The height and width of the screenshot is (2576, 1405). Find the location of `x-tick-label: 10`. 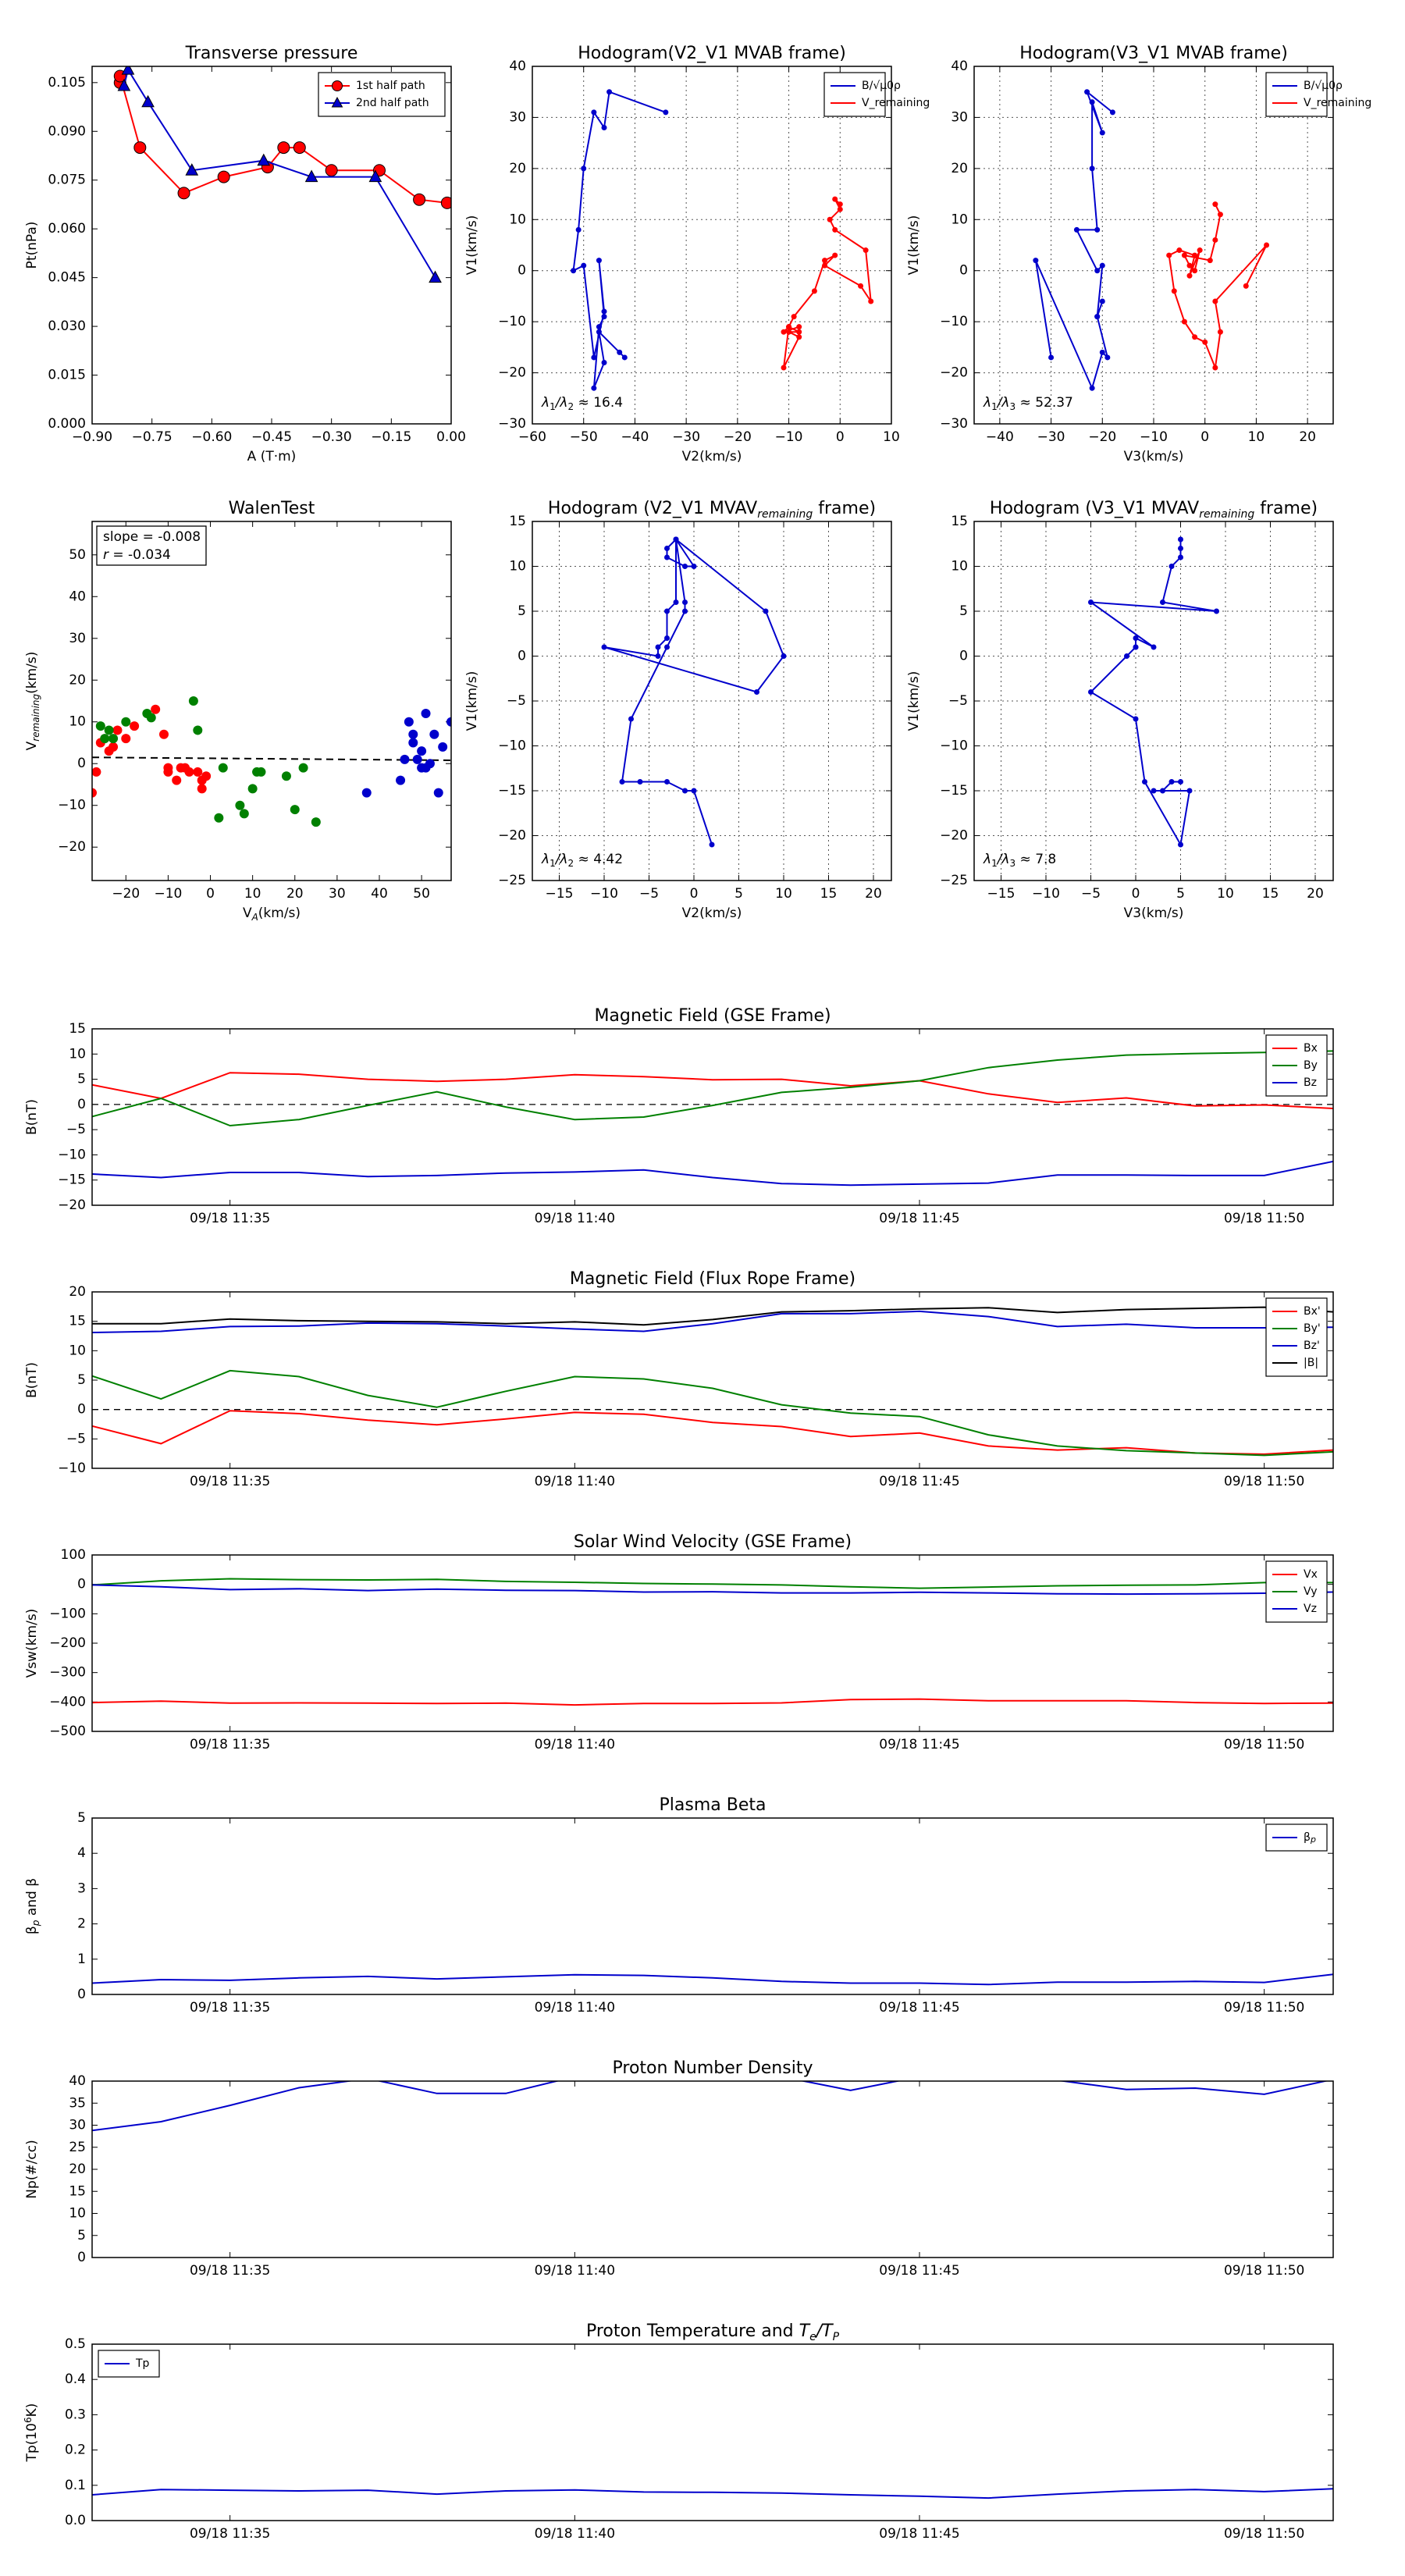

x-tick-label: 10 is located at coordinates (1225, 894).